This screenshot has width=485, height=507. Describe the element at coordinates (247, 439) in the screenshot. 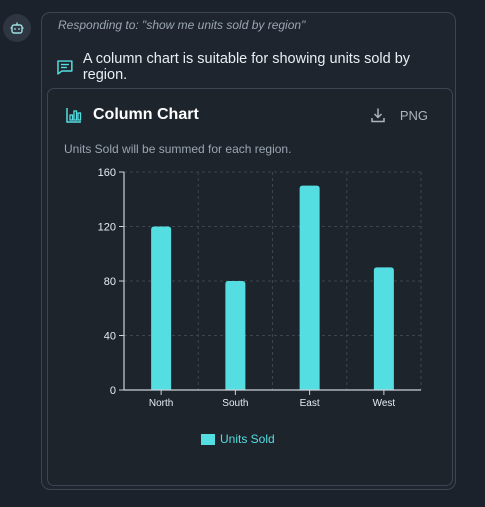

I see `legend-label: Units Sold` at that location.